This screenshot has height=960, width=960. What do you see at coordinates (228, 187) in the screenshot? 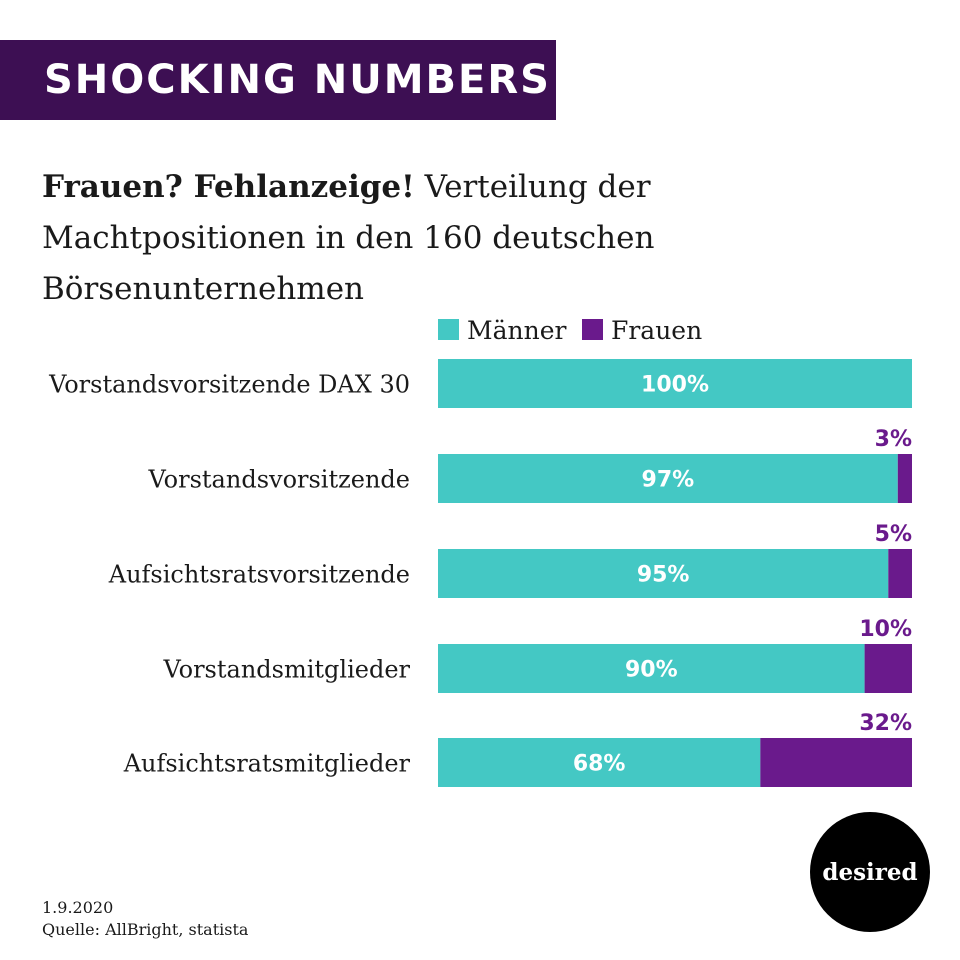
I see `headline-lead: Frauen? Fehlanzeige!` at bounding box center [228, 187].